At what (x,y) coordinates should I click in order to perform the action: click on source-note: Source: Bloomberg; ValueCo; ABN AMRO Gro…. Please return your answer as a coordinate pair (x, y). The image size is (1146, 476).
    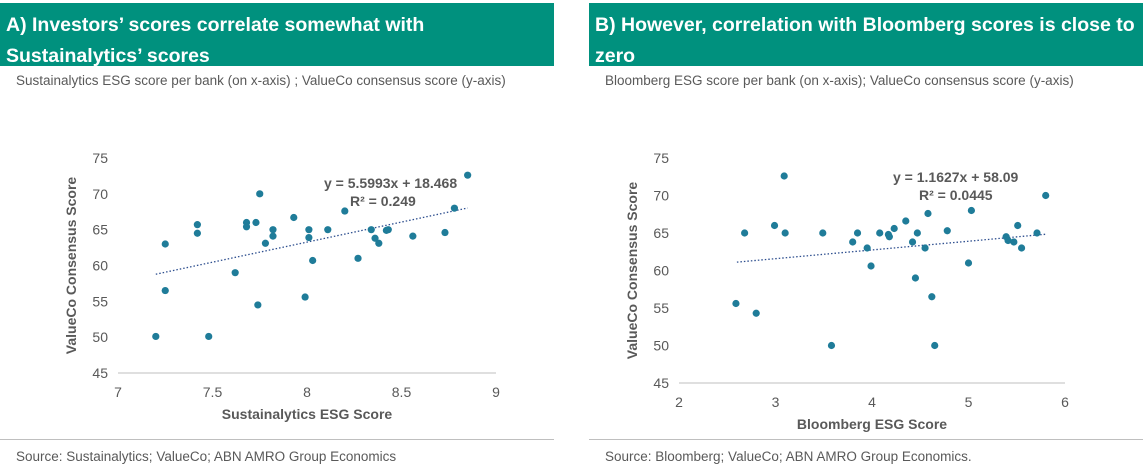
    Looking at the image, I should click on (788, 456).